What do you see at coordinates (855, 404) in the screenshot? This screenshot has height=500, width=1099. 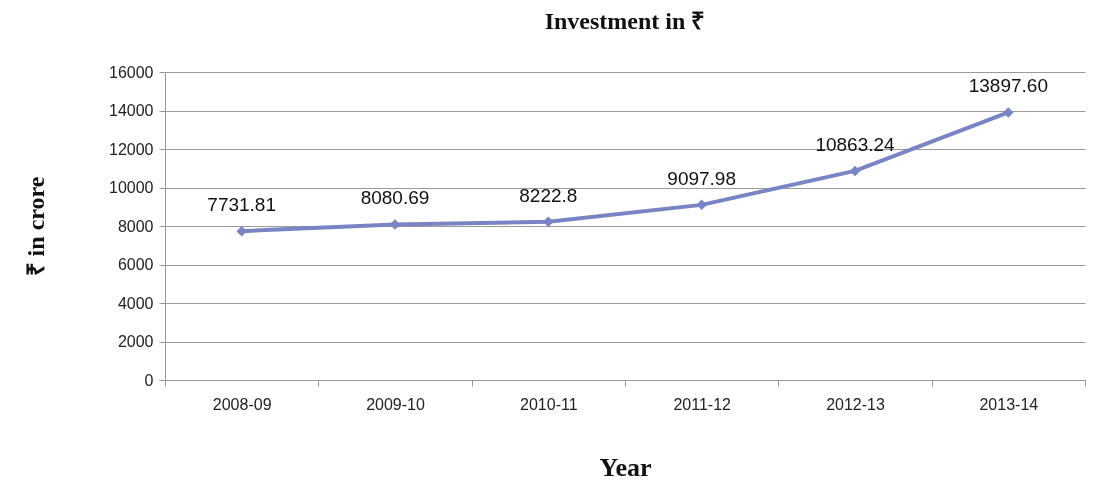 I see `x-tick-label: 2012-13` at bounding box center [855, 404].